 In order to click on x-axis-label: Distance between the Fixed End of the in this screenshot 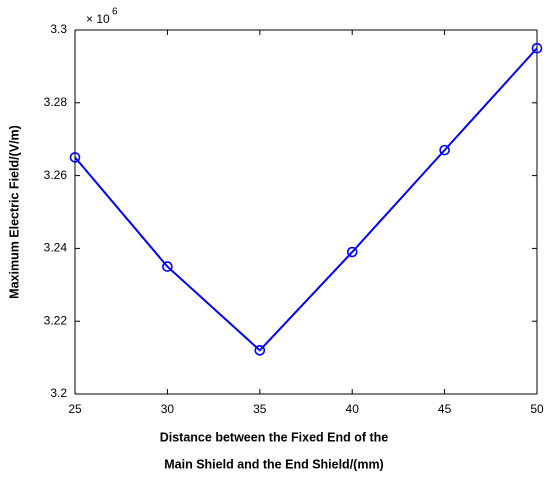, I will do `click(274, 437)`.